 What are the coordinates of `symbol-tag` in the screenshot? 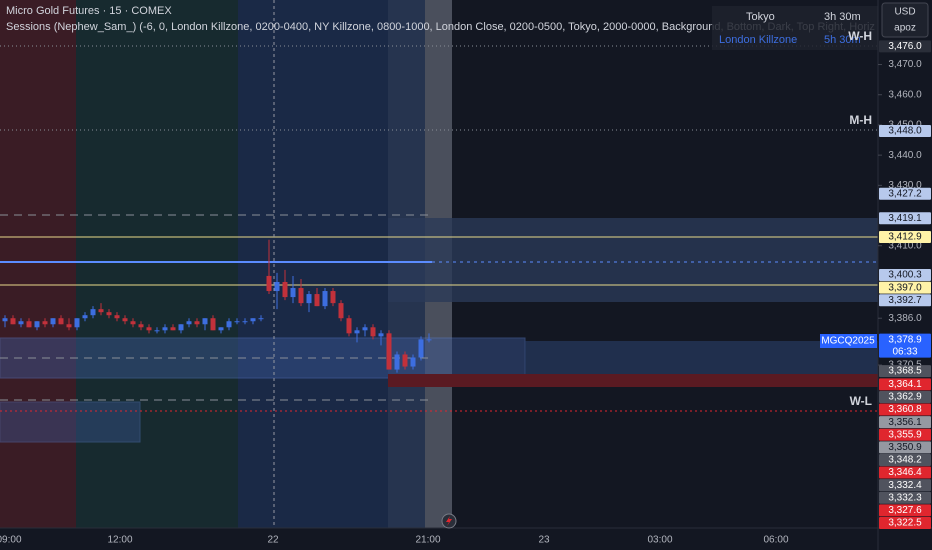 It's located at (848, 341).